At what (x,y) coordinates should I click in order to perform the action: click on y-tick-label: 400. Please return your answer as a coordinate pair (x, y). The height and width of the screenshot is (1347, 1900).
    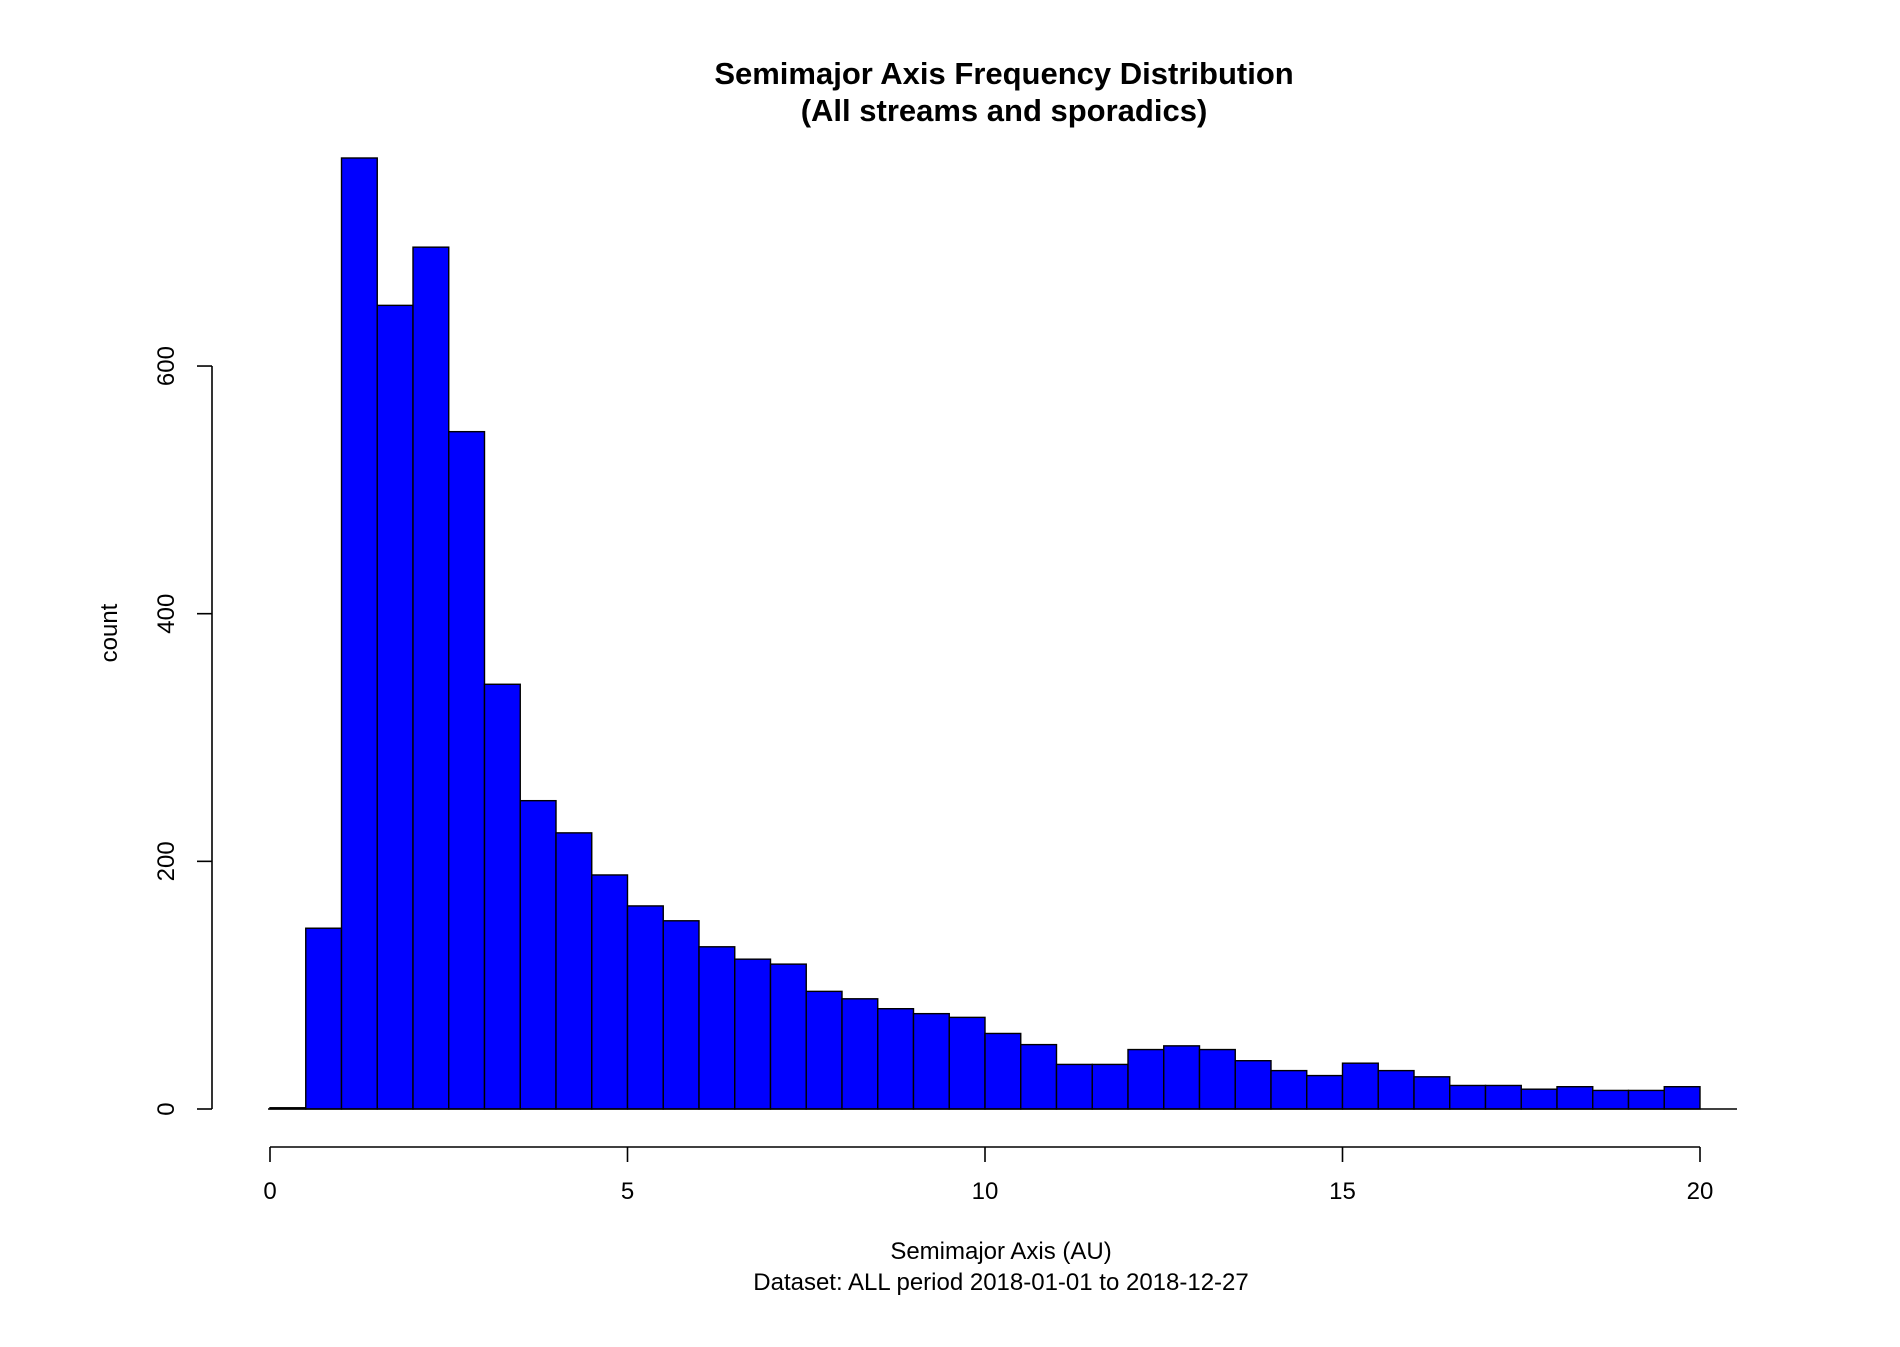
    Looking at the image, I should click on (166, 614).